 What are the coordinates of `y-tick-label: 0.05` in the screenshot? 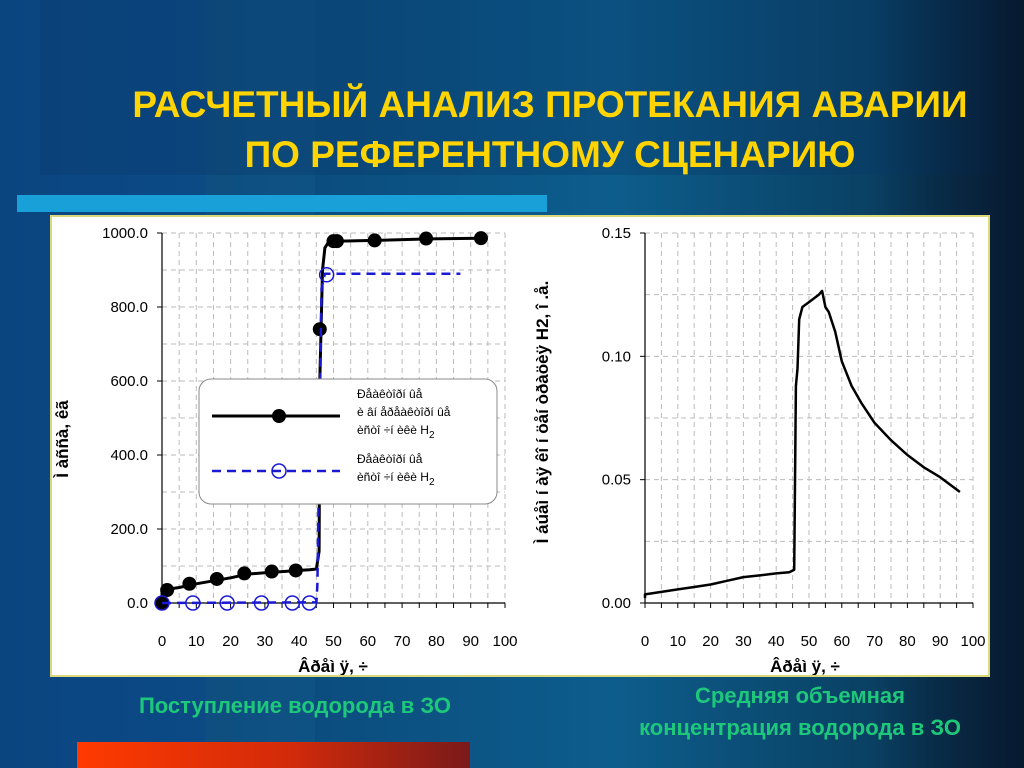 It's located at (616, 480).